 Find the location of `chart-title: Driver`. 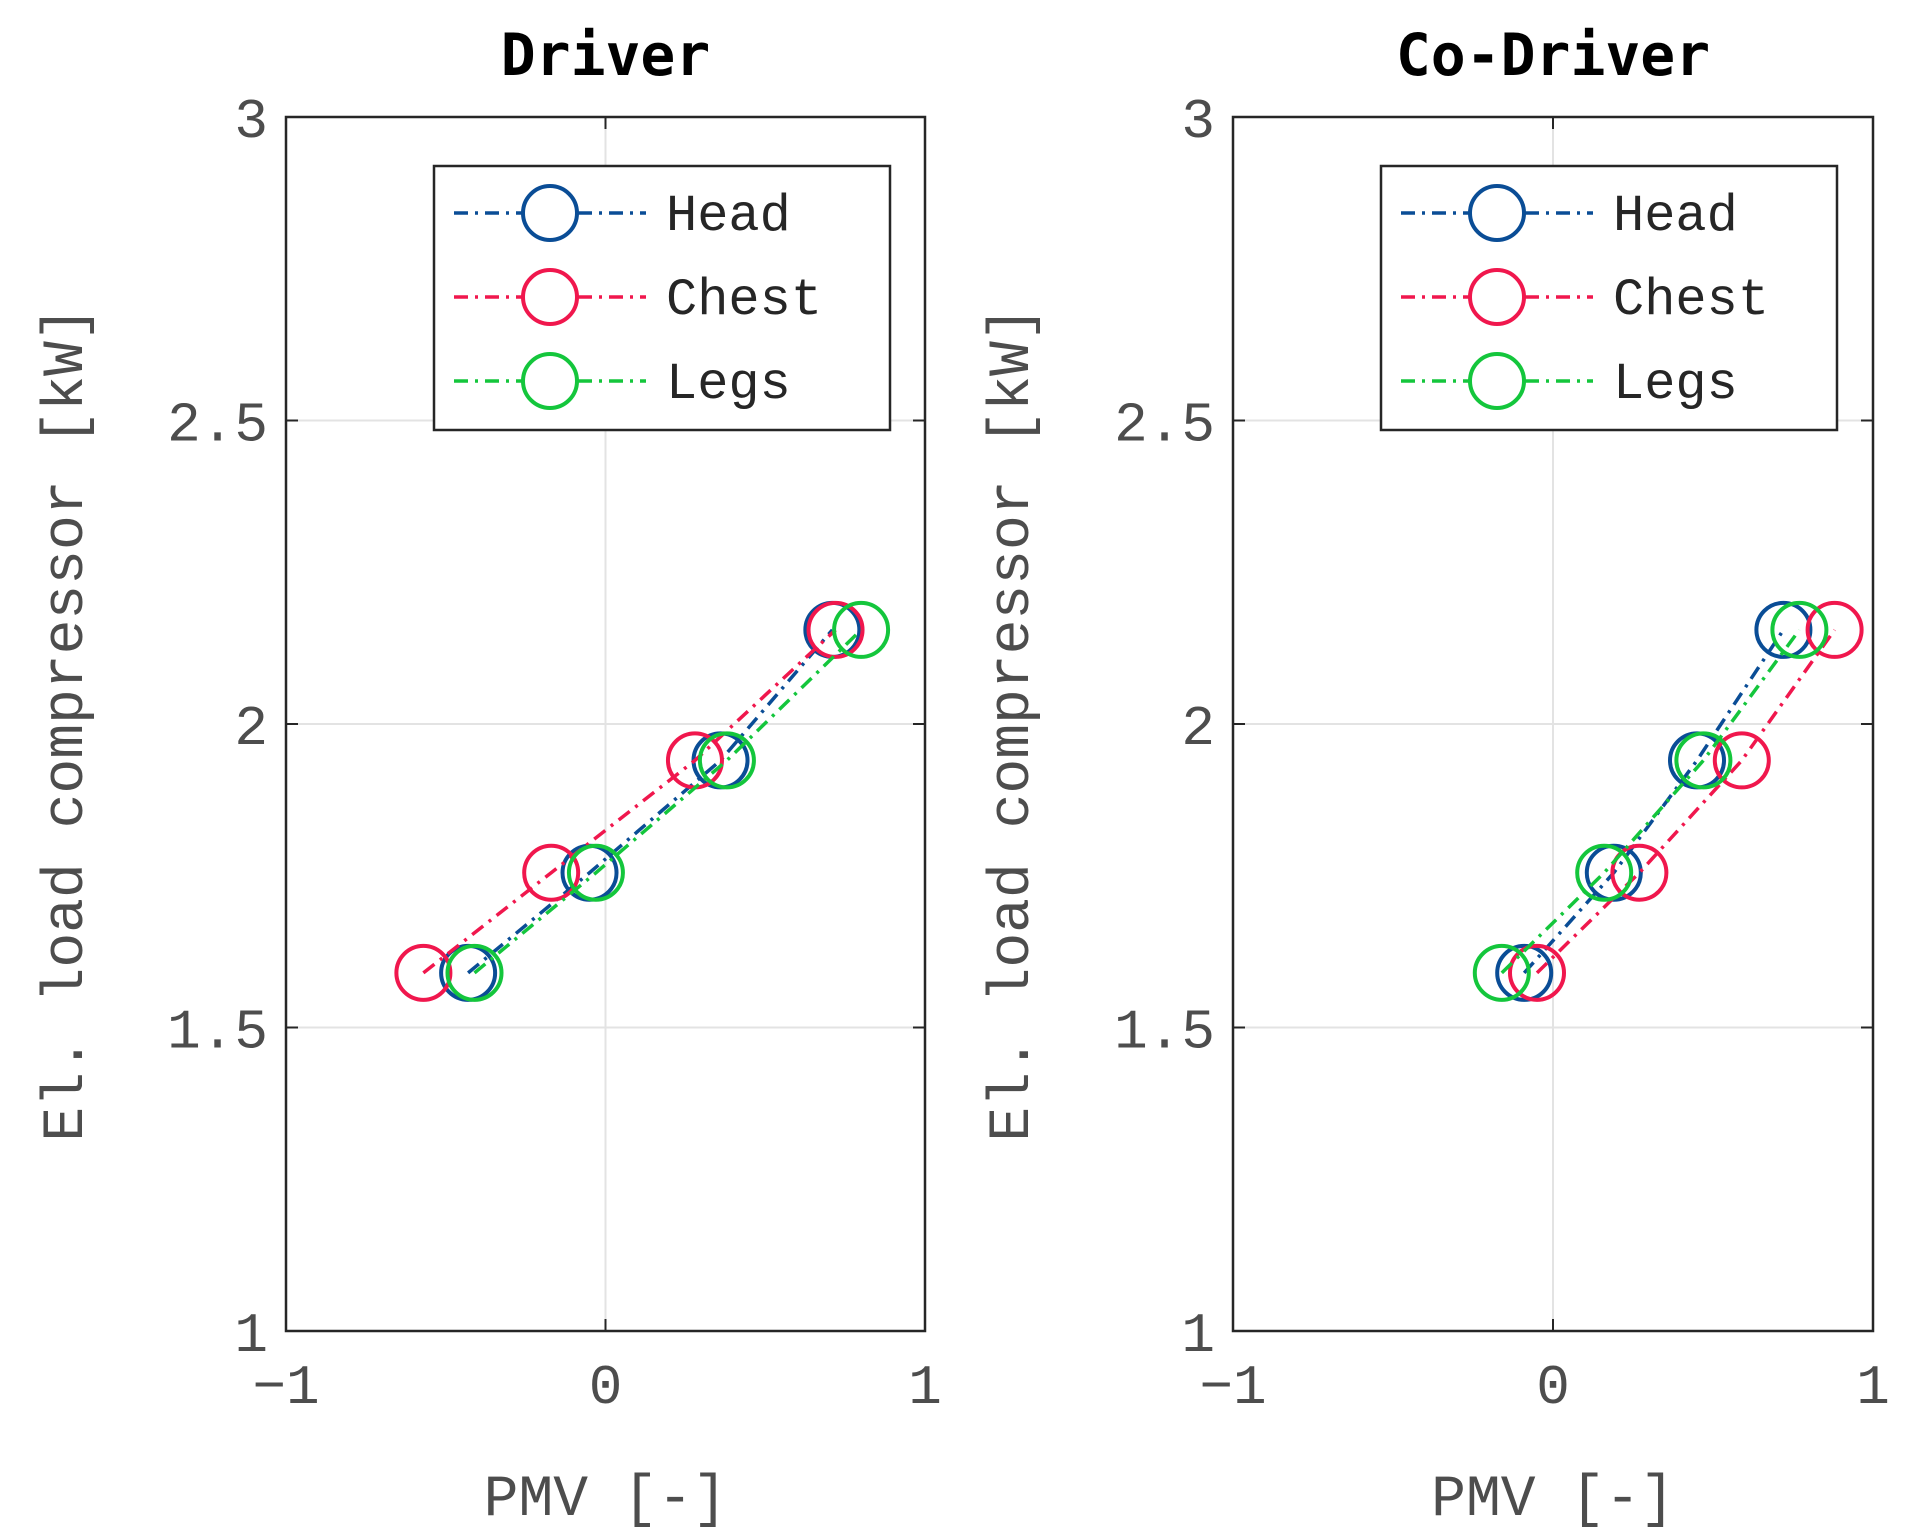

chart-title: Driver is located at coordinates (606, 55).